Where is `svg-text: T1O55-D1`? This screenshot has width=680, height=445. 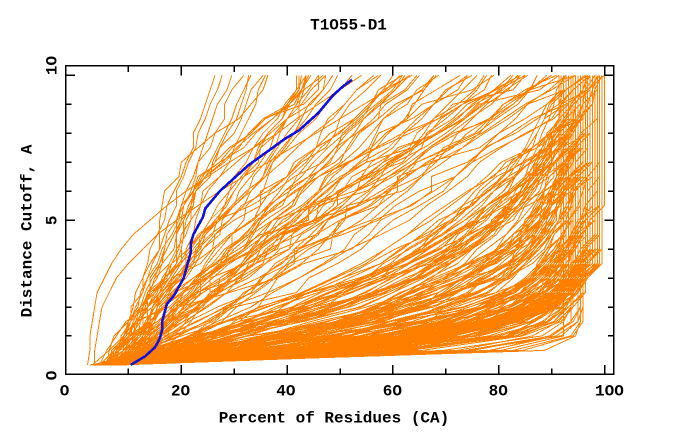
svg-text: T1O55-D1 is located at coordinates (348, 26).